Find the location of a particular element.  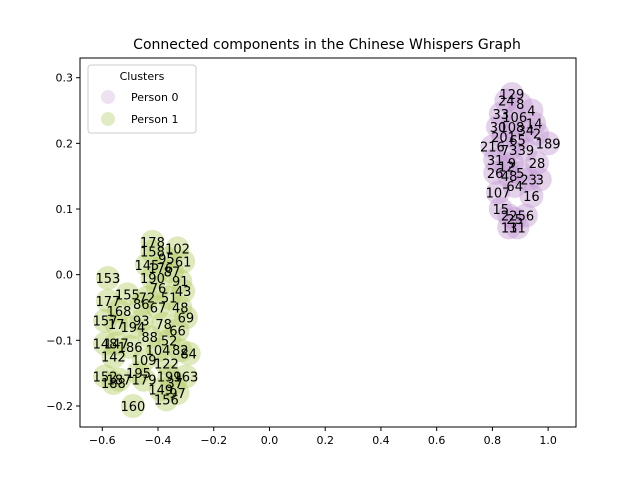

point-label-s1-2: 158 is located at coordinates (152, 253).